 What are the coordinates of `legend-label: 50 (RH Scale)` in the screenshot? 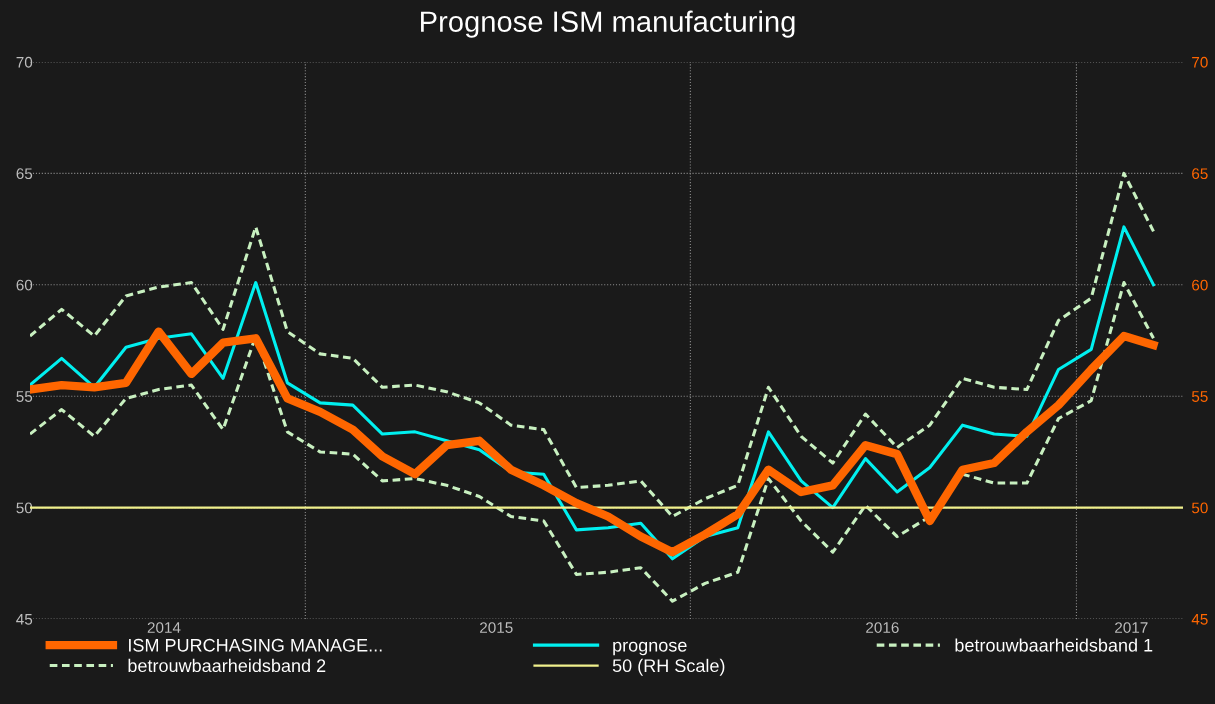 It's located at (668, 667).